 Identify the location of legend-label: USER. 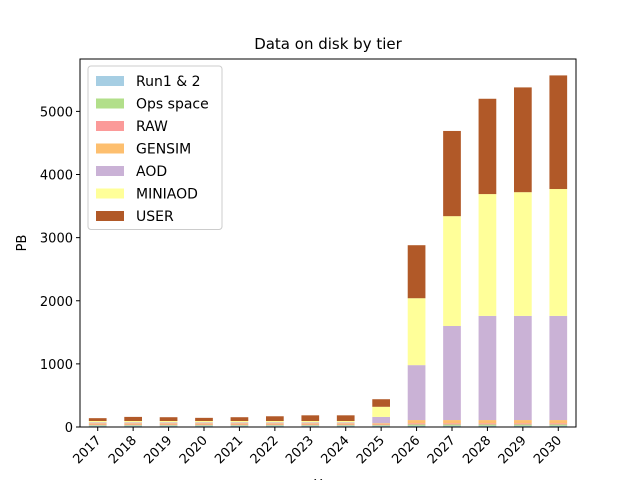
(155, 217).